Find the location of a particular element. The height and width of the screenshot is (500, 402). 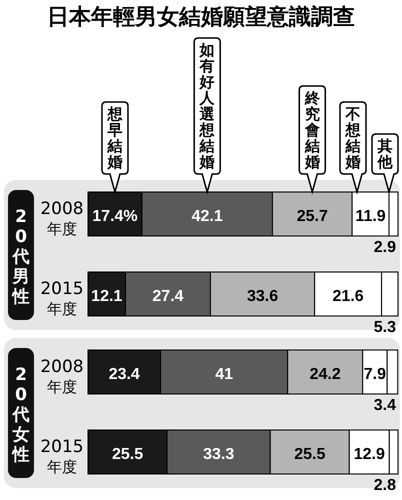

data-label: 7.9 is located at coordinates (375, 374).